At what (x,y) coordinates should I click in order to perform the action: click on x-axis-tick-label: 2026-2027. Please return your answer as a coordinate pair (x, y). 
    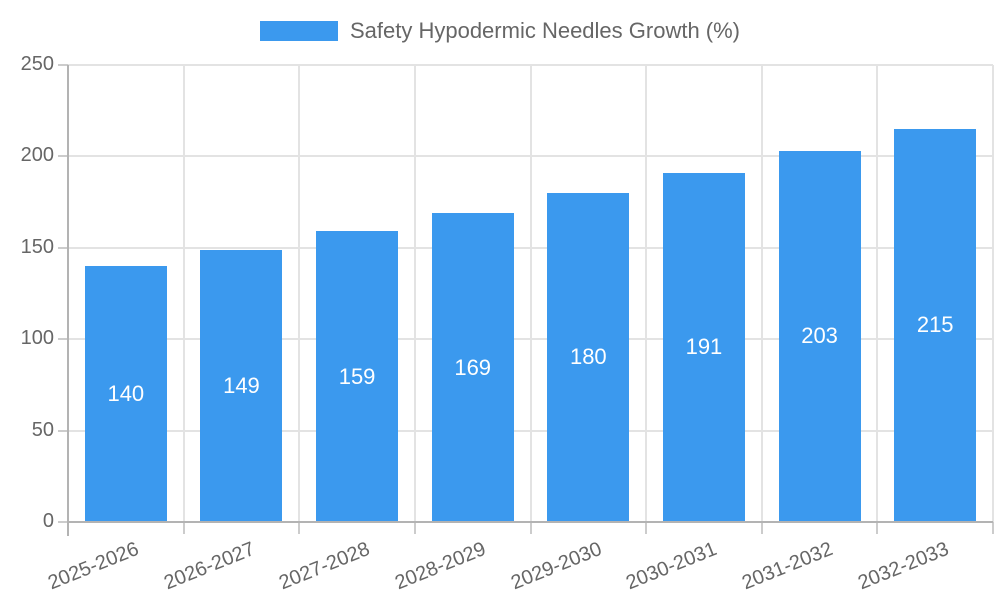
    Looking at the image, I should click on (209, 566).